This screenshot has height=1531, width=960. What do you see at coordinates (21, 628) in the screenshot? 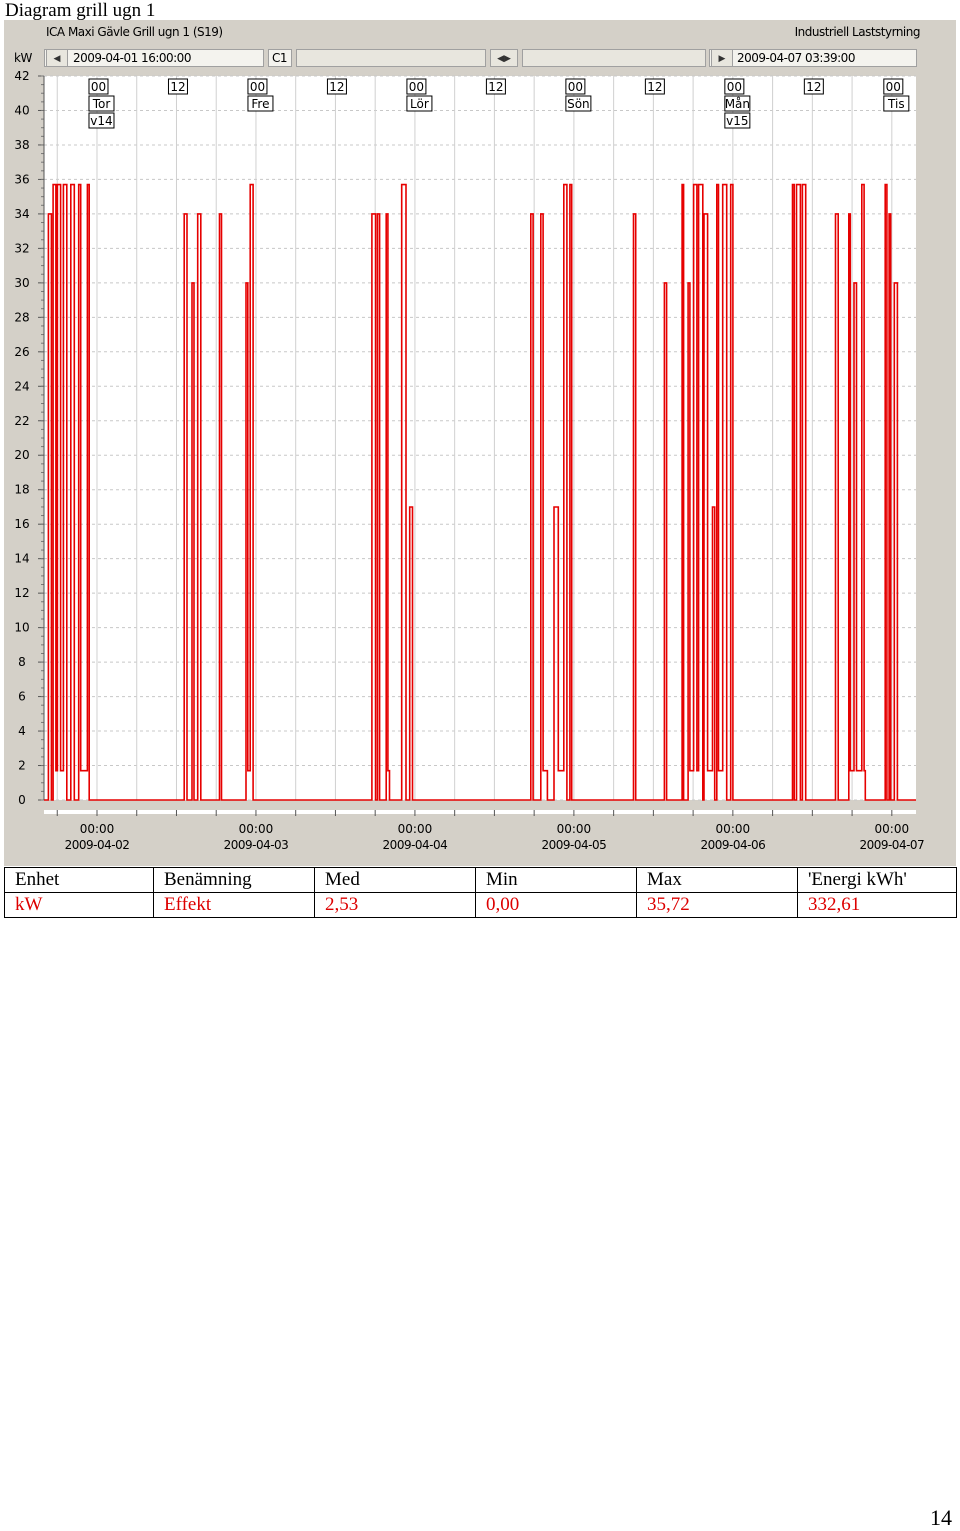
I see `y-tick-label: 10` at bounding box center [21, 628].